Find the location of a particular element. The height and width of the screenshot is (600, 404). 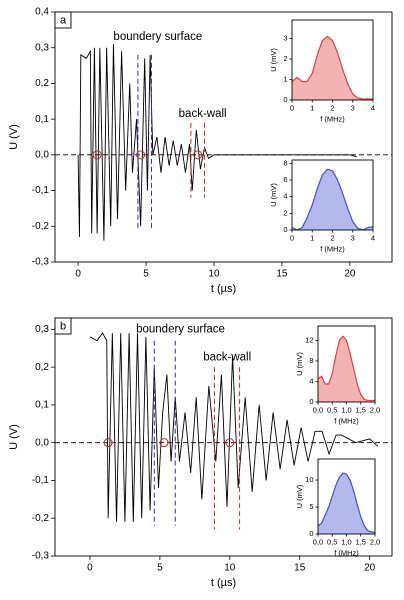

y-tick-label: -0,1 is located at coordinates (41, 190).